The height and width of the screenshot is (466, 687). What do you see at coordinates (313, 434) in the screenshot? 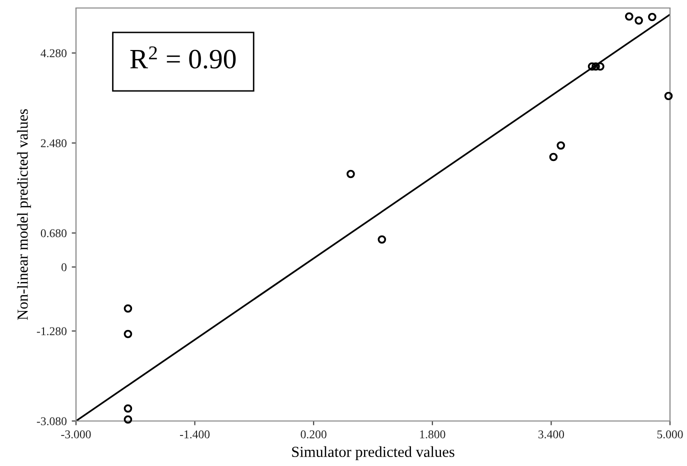
I see `x-tick-label: 0.200` at bounding box center [313, 434].